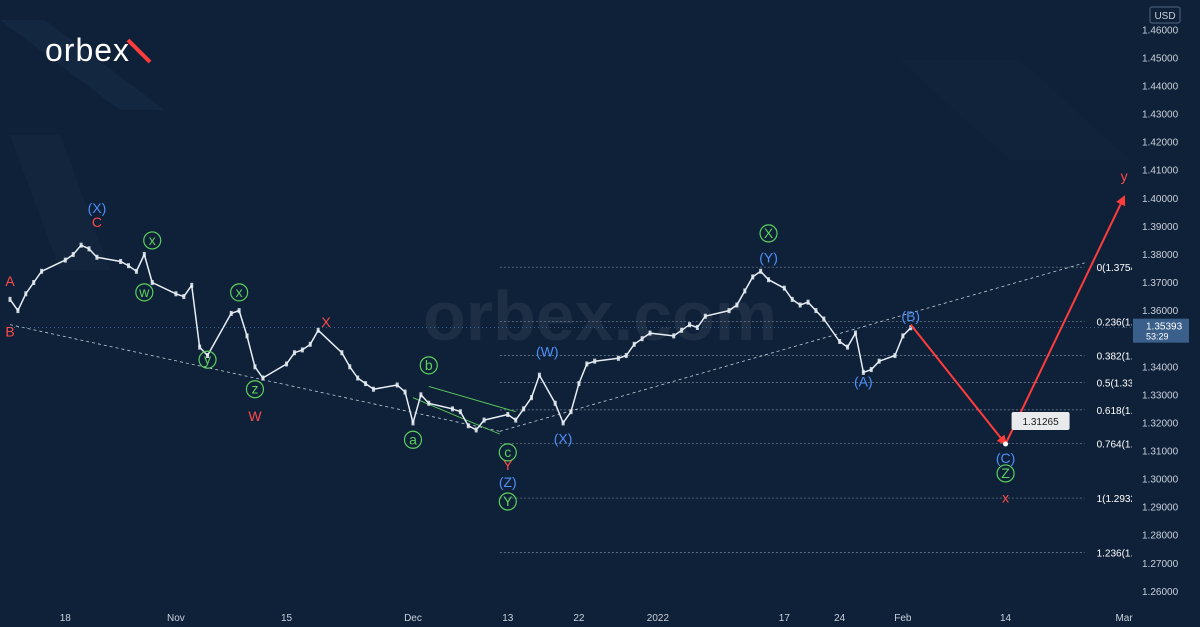 The image size is (1200, 627). Describe the element at coordinates (600, 316) in the screenshot. I see `watermark: orbex.com` at that location.